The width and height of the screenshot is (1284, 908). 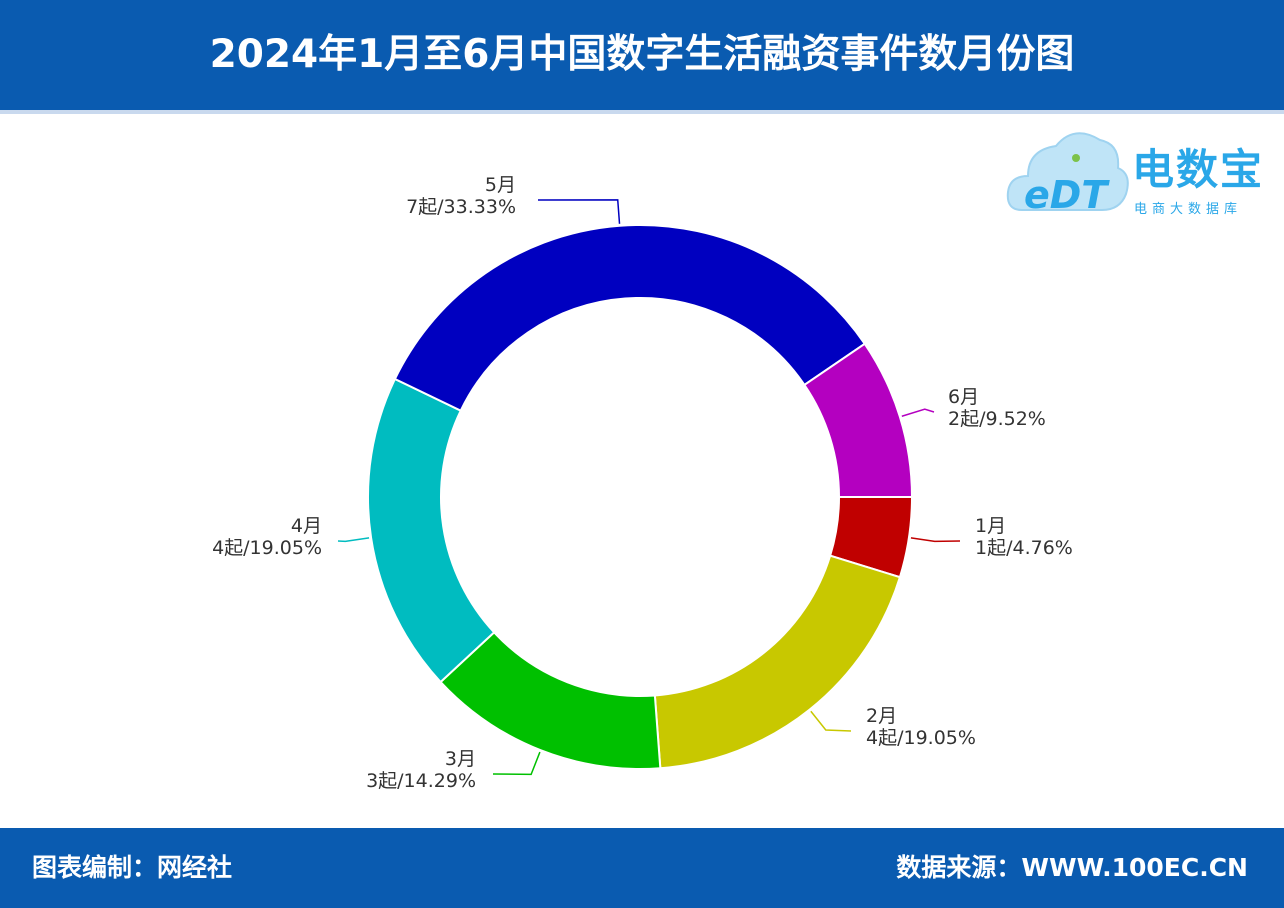 I want to click on slice-label-month: 6月, so click(x=963, y=397).